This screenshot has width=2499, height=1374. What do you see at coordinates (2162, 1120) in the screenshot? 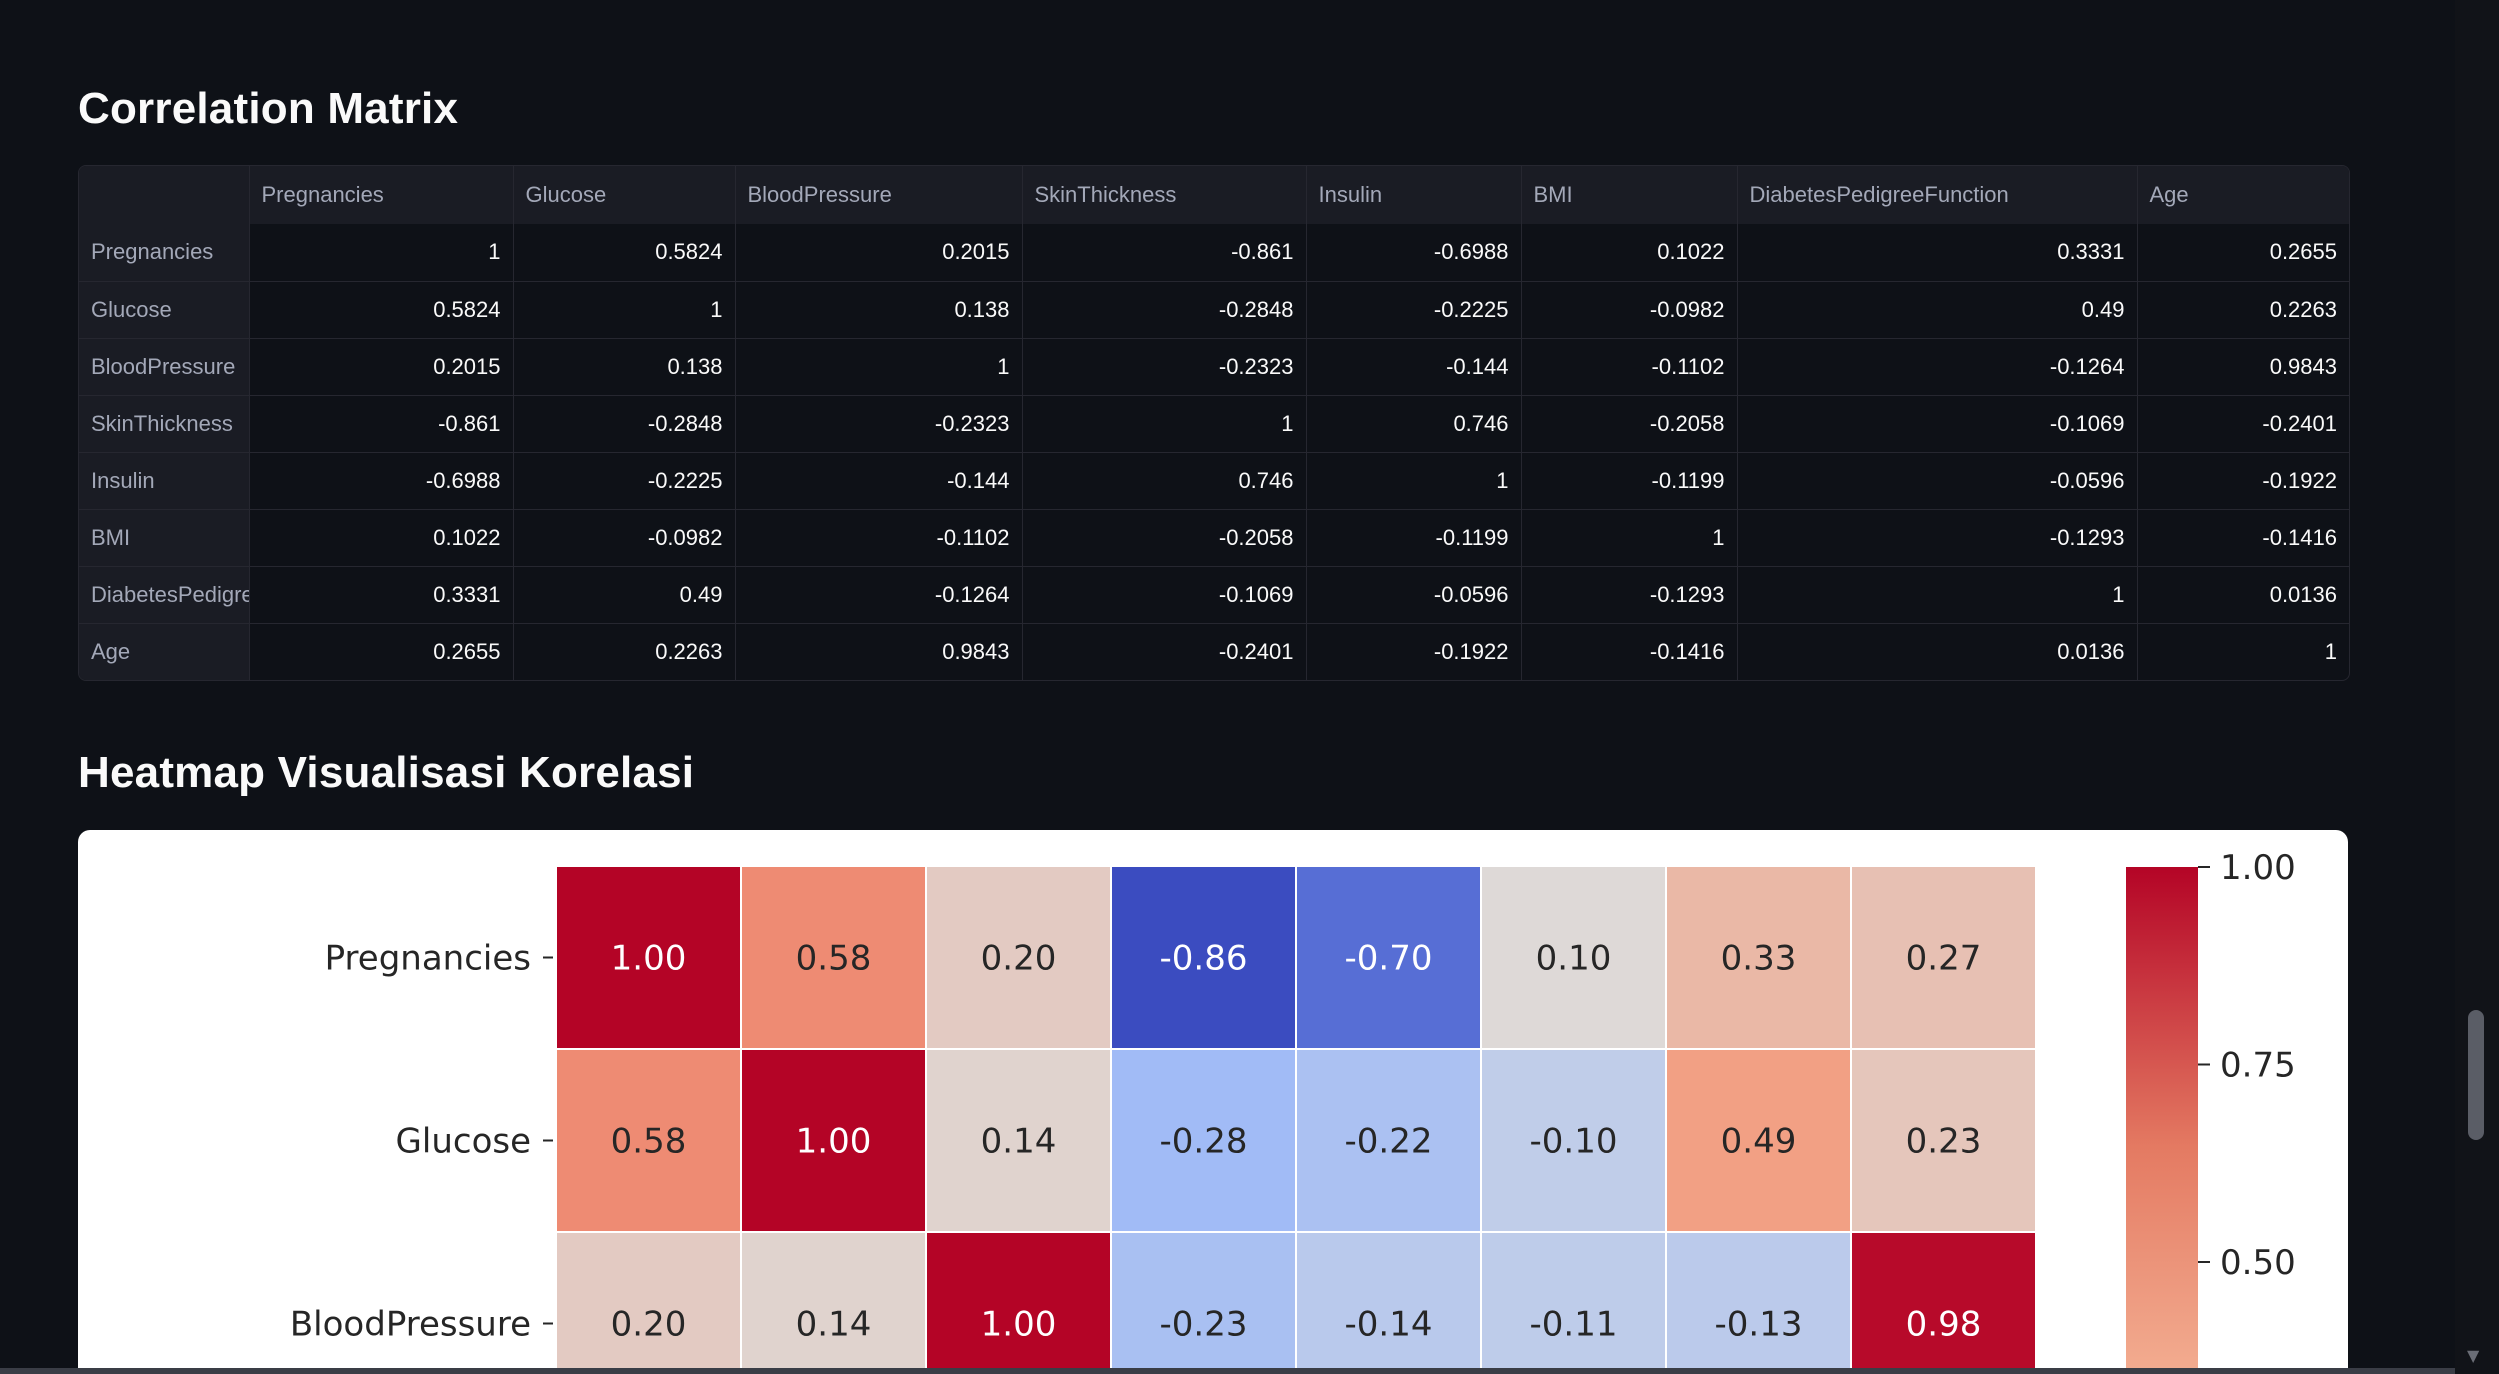
I see `colorbar-gradient` at bounding box center [2162, 1120].